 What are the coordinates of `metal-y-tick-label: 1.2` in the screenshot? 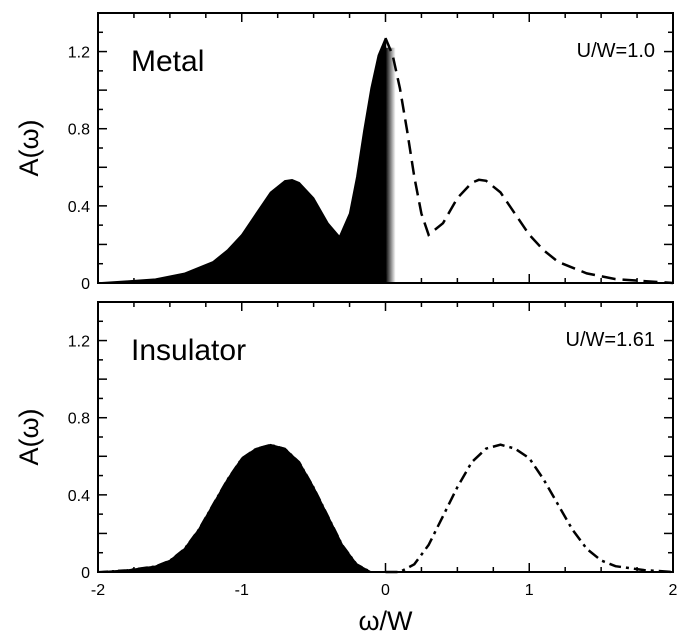 It's located at (79, 53).